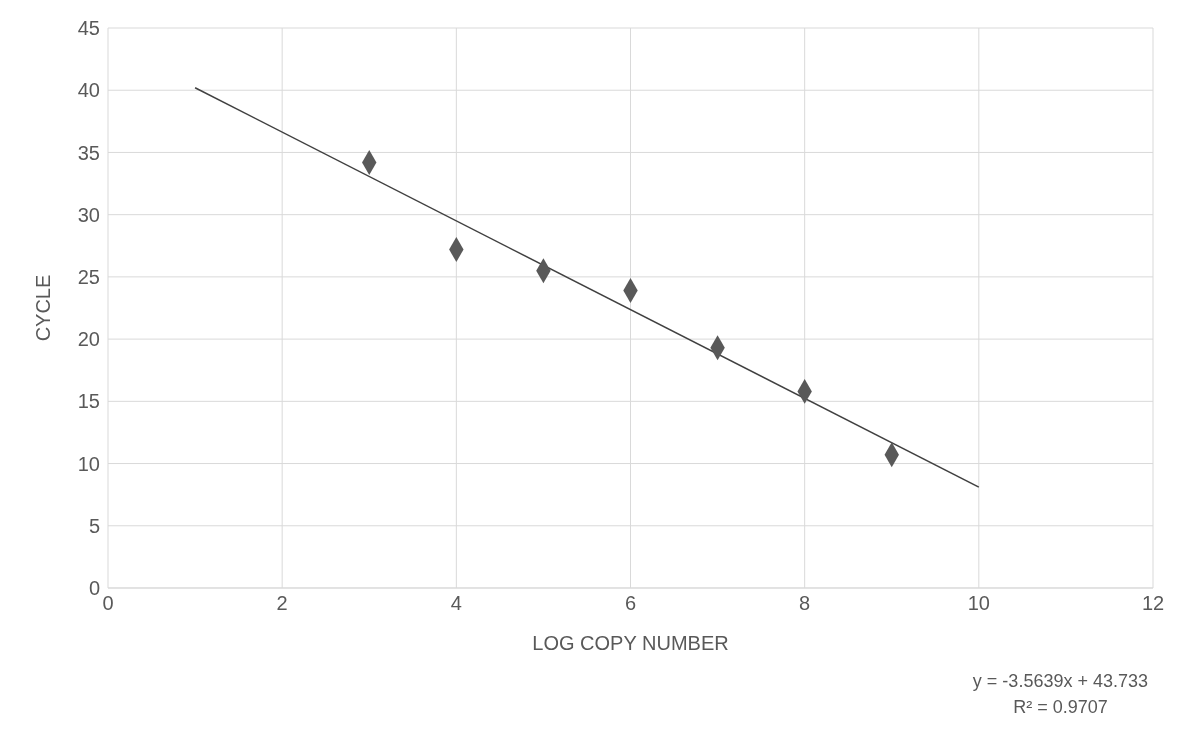  What do you see at coordinates (43, 308) in the screenshot?
I see `y-axis-title: CYCLE` at bounding box center [43, 308].